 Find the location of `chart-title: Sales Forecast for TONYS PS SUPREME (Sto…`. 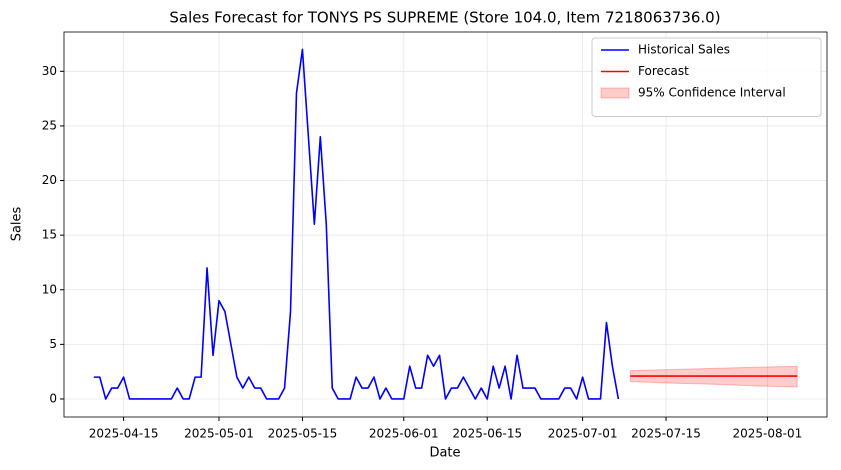

chart-title: Sales Forecast for TONYS PS SUPREME (Sto… is located at coordinates (444, 18).